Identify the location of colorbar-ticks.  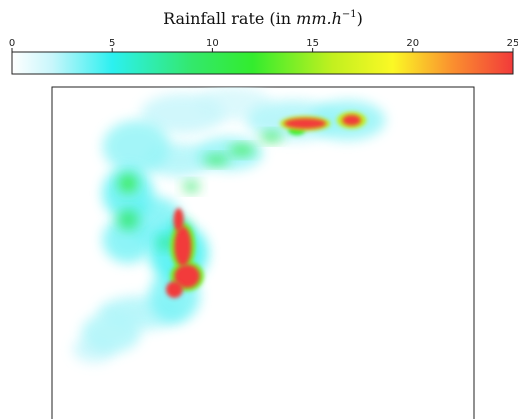
(262, 50).